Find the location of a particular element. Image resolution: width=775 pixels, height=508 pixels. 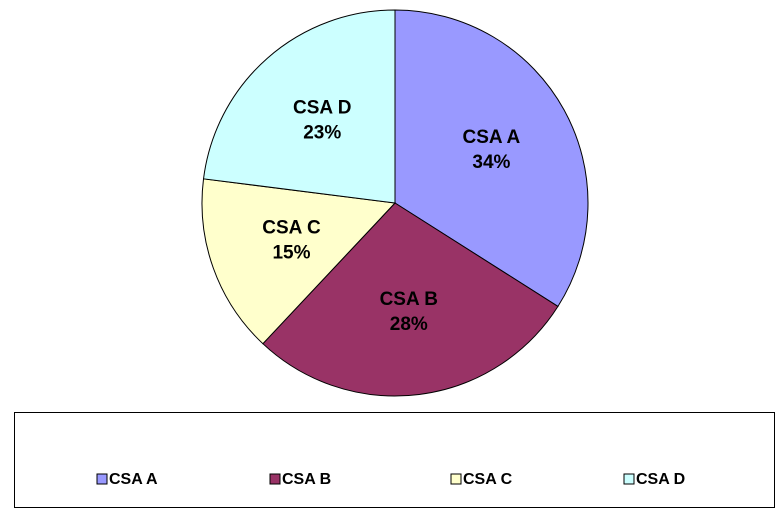

slice-label: CSA D is located at coordinates (322, 107).